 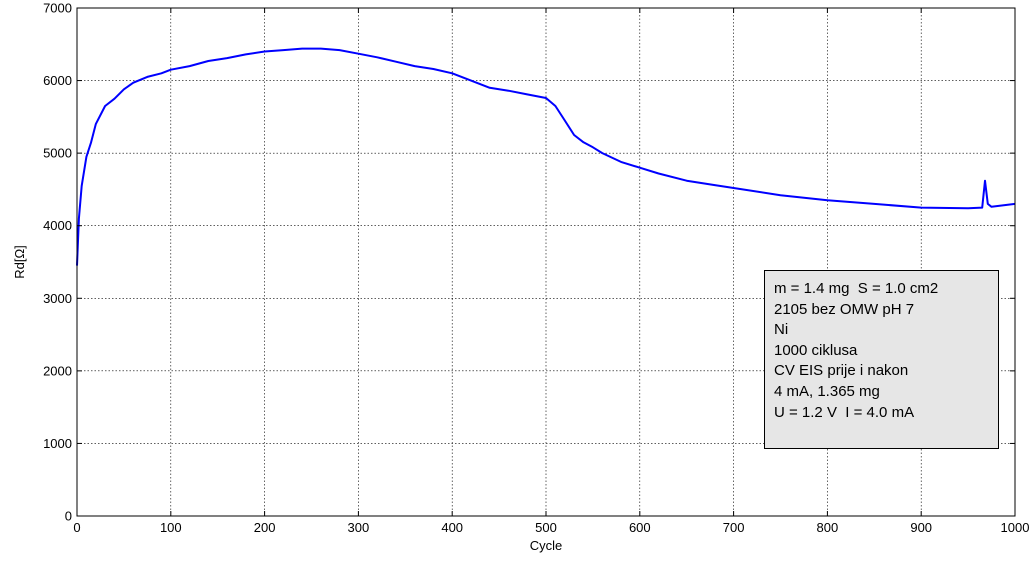 I want to click on x-axis-tick-labels: 0 100 200 300 400 500 600 700 800 900 1000, so click(x=551, y=527).